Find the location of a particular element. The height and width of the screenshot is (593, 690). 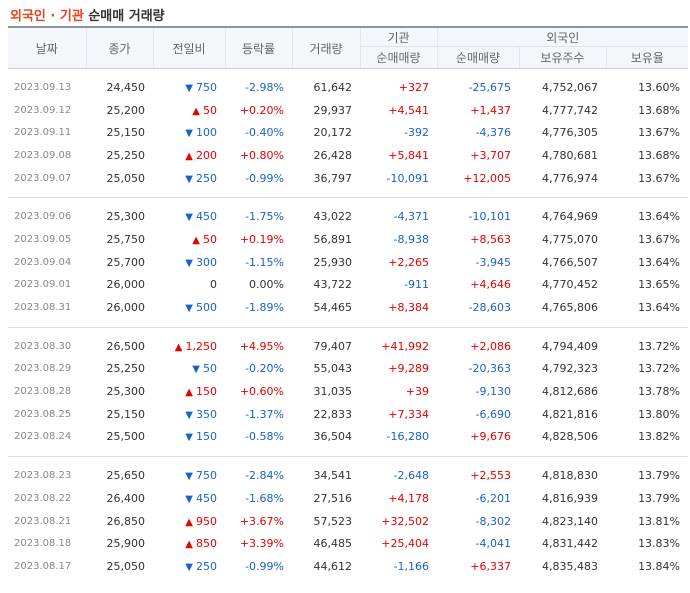

volume-cell: 26,428 is located at coordinates (333, 155).